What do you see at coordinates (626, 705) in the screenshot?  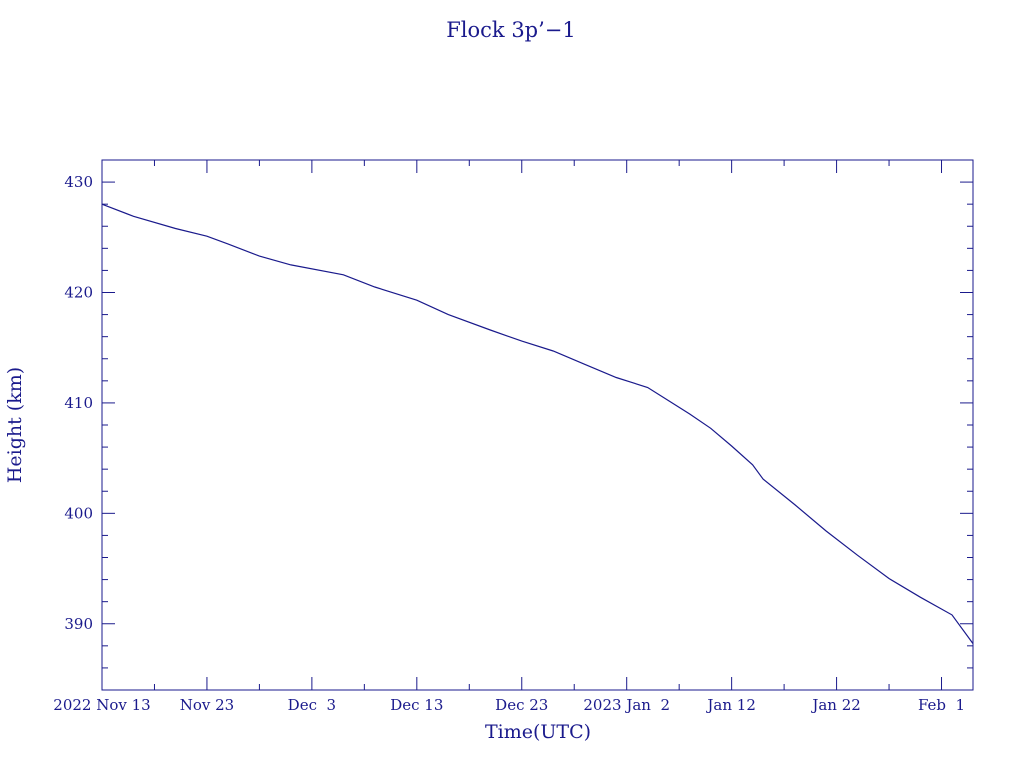 I see `x-tick-label: 2023 Jan 2` at bounding box center [626, 705].